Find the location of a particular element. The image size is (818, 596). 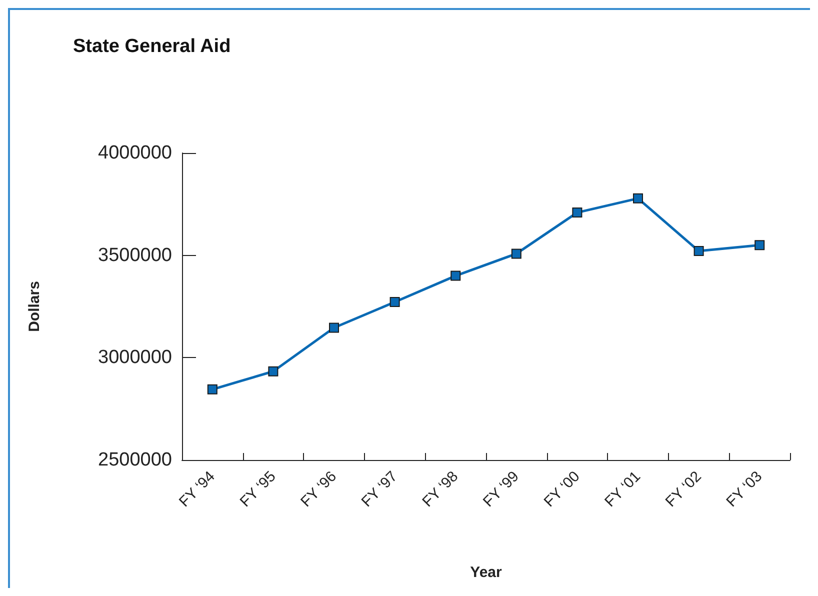

x-tick-label: FY ‘01 is located at coordinates (623, 489).